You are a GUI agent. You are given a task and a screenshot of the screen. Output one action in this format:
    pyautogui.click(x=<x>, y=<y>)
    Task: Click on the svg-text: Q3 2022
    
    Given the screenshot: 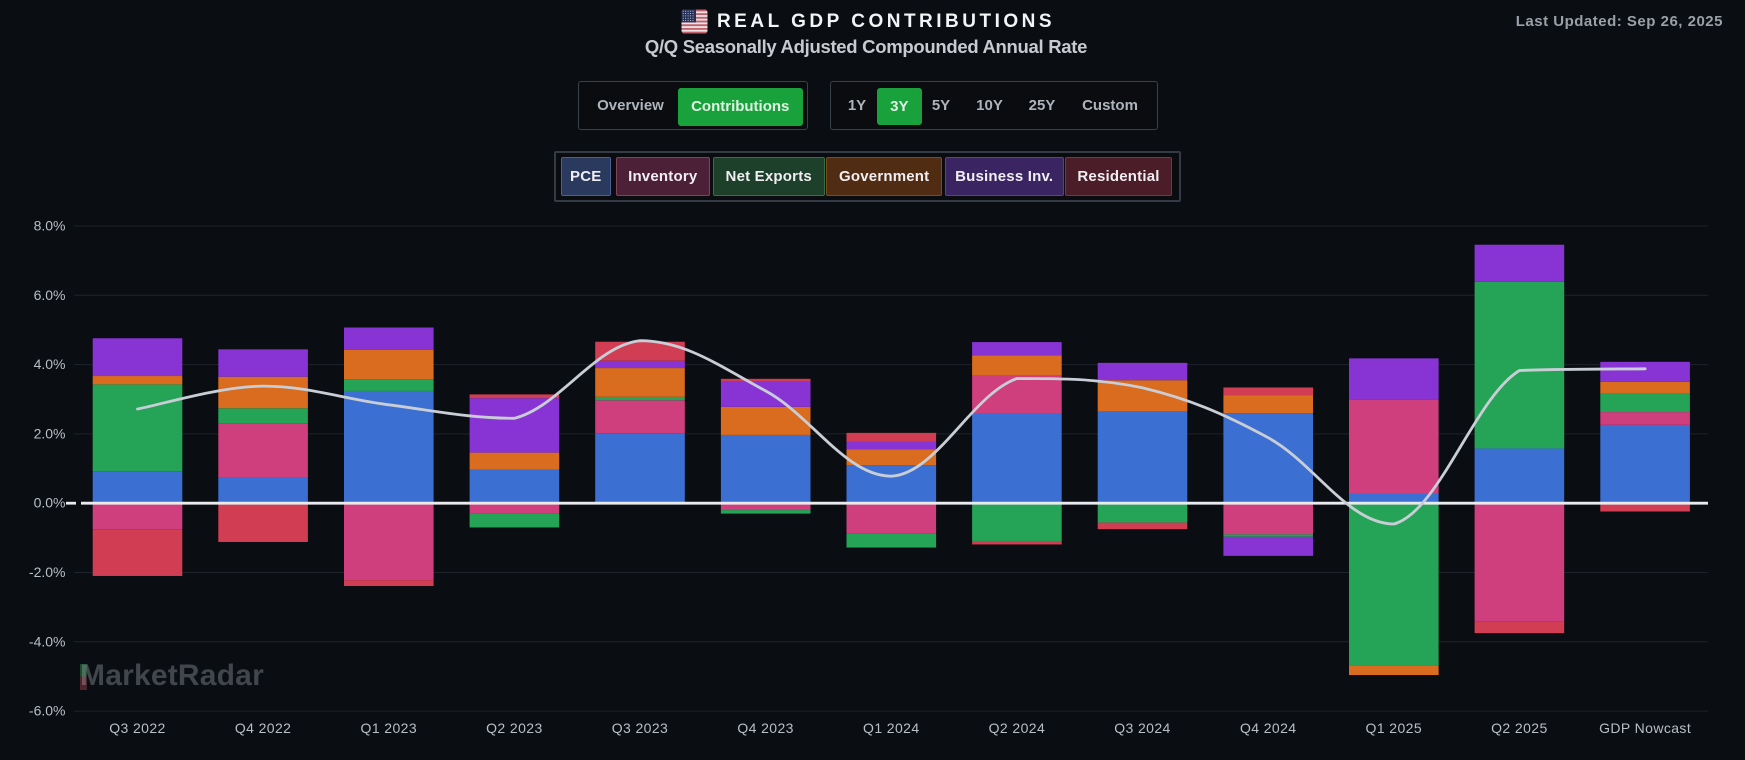 What is the action you would take?
    pyautogui.click(x=137, y=728)
    